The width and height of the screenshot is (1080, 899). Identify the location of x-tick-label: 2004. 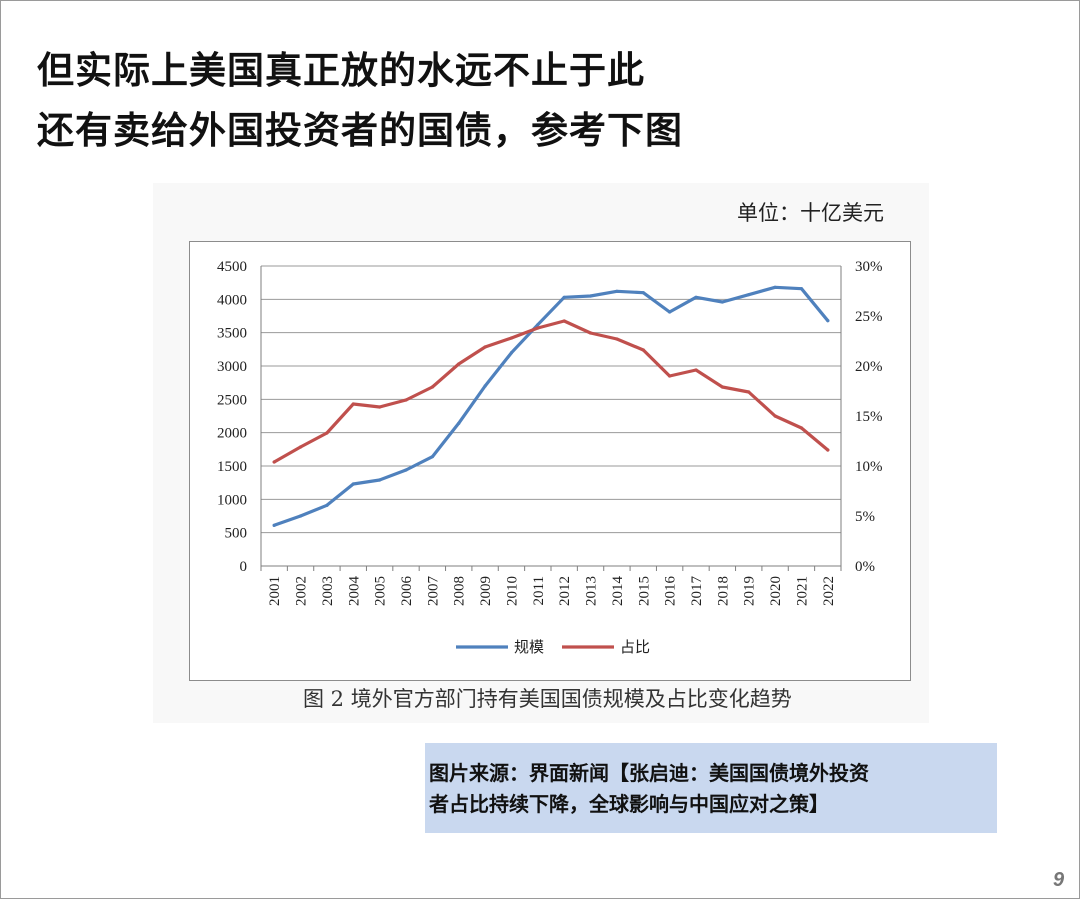
(354, 591).